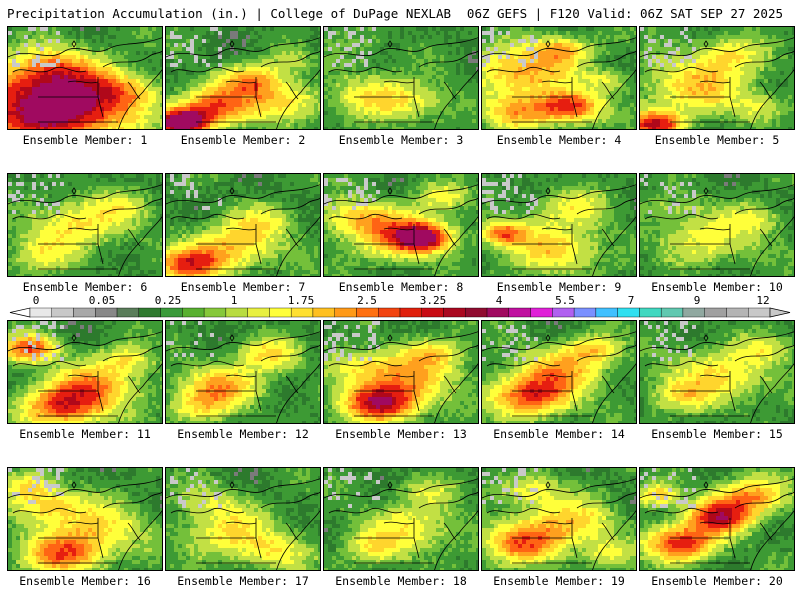  Describe the element at coordinates (243, 140) in the screenshot. I see `ensemble-member-label: Ensemble Member: 2` at that location.